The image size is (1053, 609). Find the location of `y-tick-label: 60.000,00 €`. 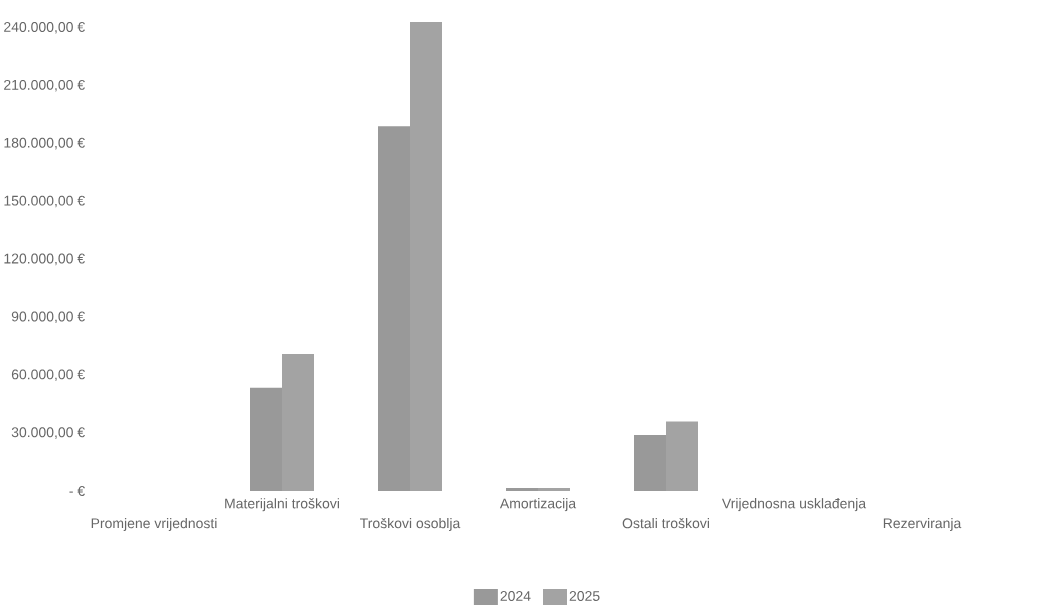

y-tick-label: 60.000,00 € is located at coordinates (48, 375).